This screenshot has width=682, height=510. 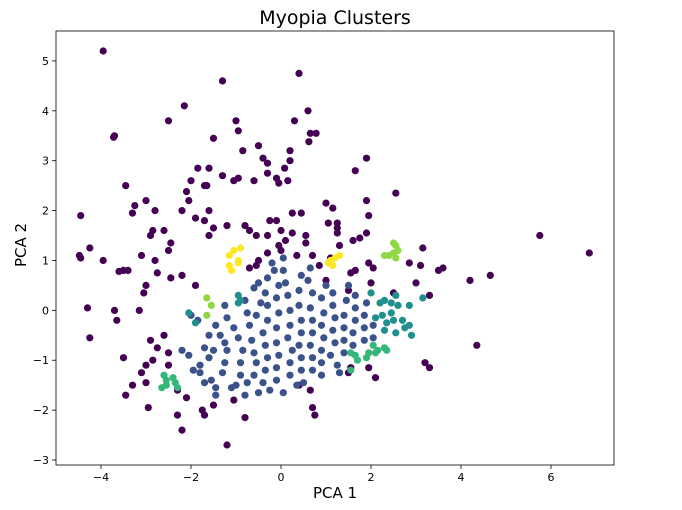 I want to click on y-axis-label: PCA 2, so click(x=21, y=245).